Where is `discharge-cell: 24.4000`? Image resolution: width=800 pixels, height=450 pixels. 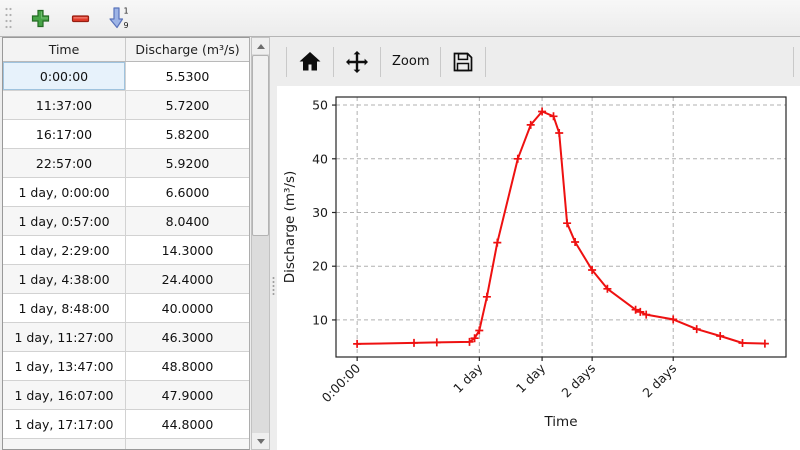
discharge-cell: 24.4000 is located at coordinates (187, 279).